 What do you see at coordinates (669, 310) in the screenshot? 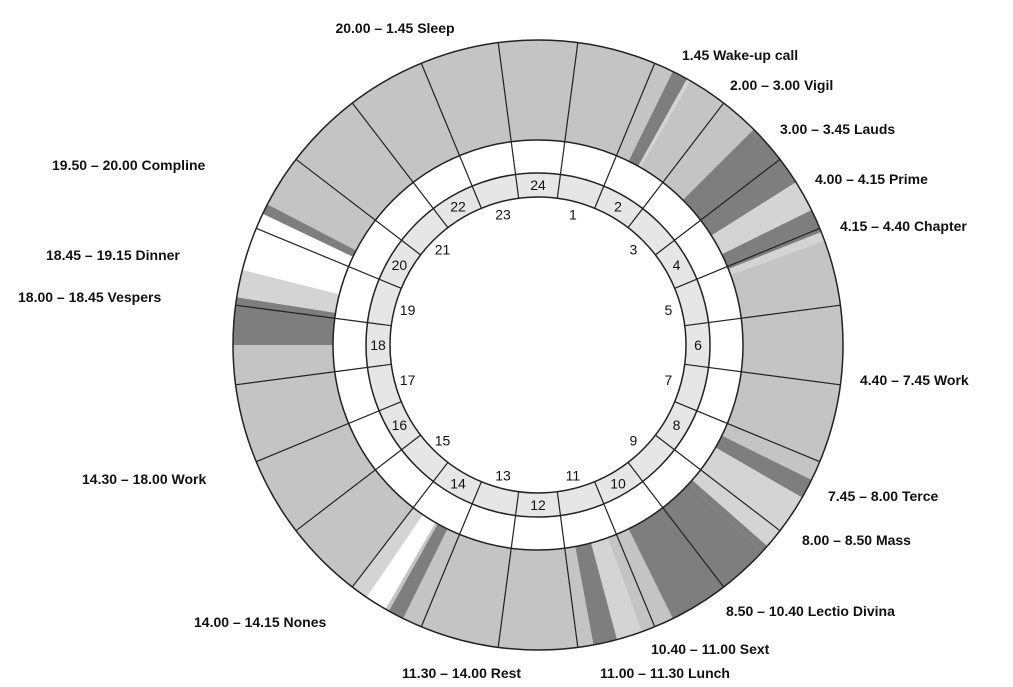
I see `hour-number-5: 5` at bounding box center [669, 310].